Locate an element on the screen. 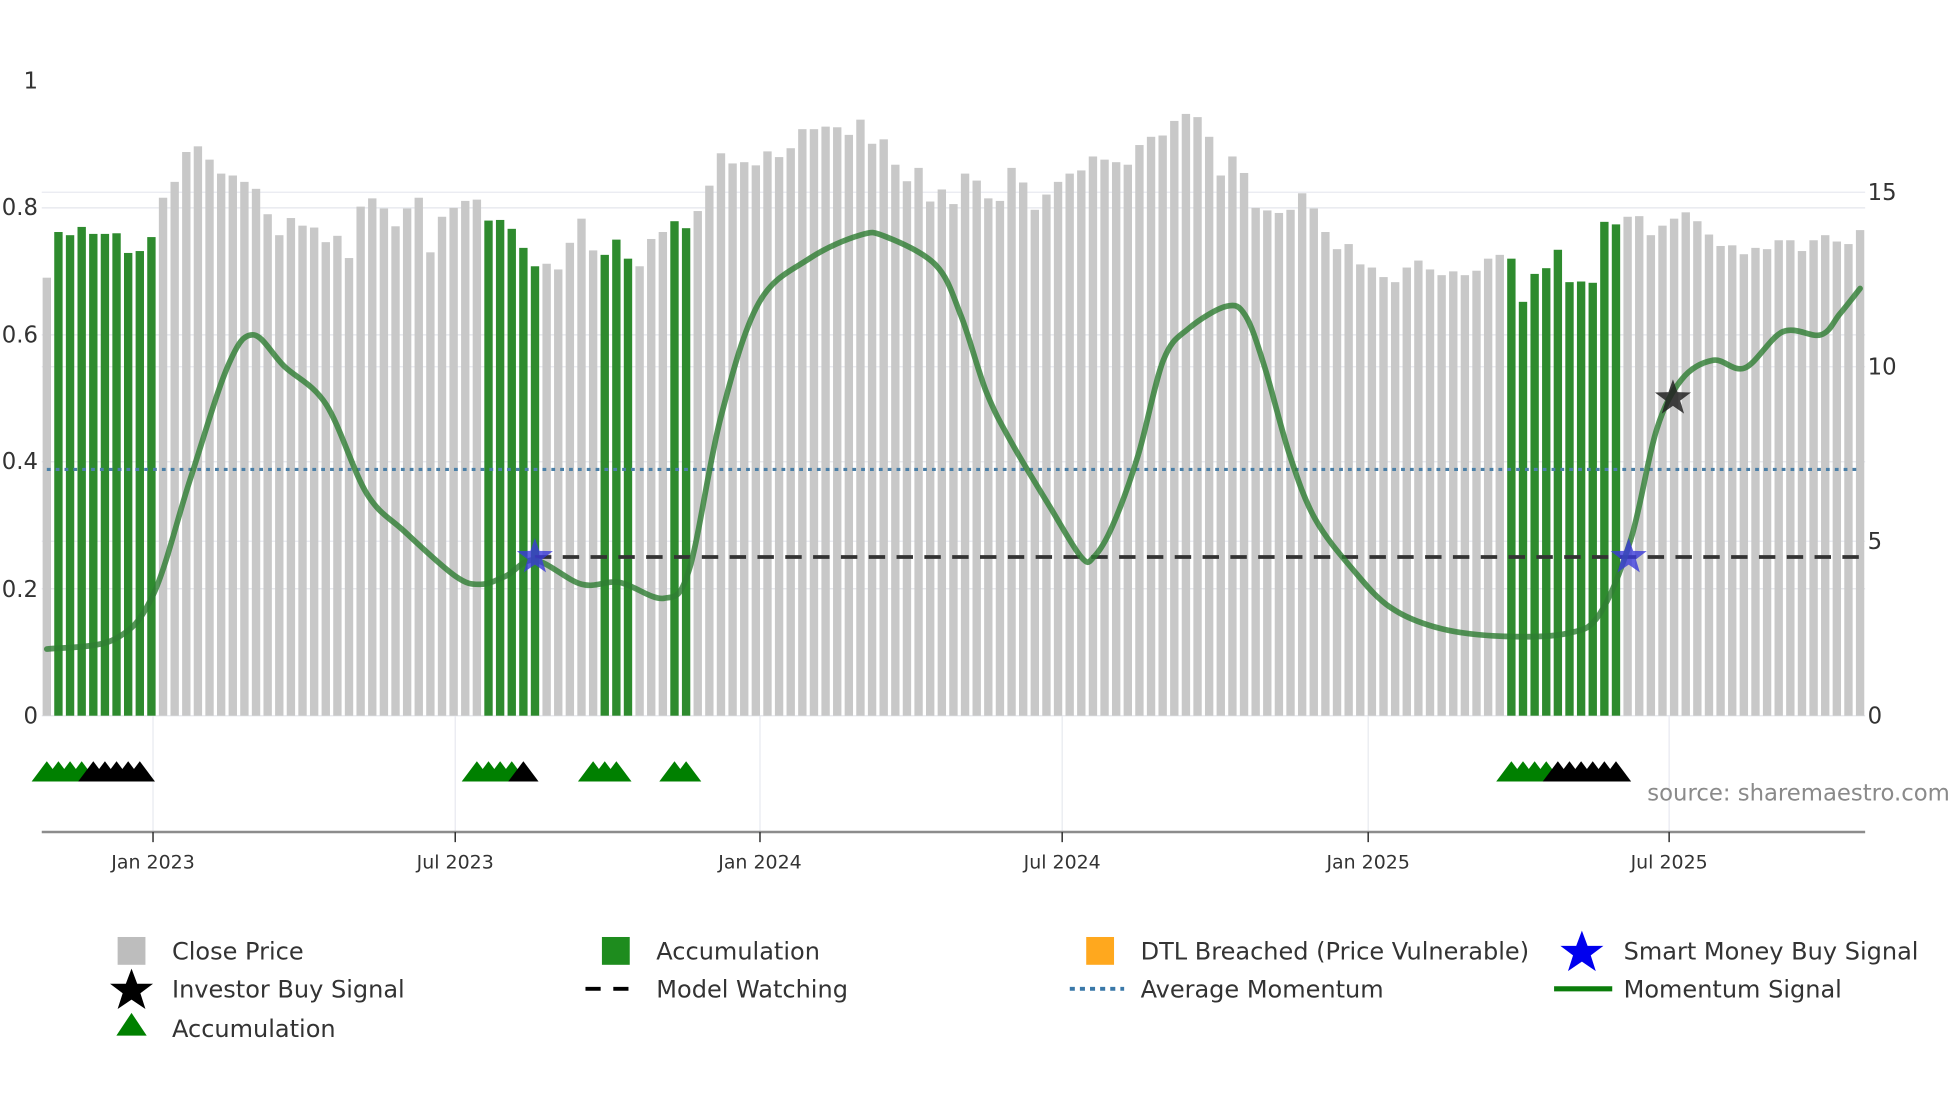  left-tick-label: 0.8 is located at coordinates (20, 208).